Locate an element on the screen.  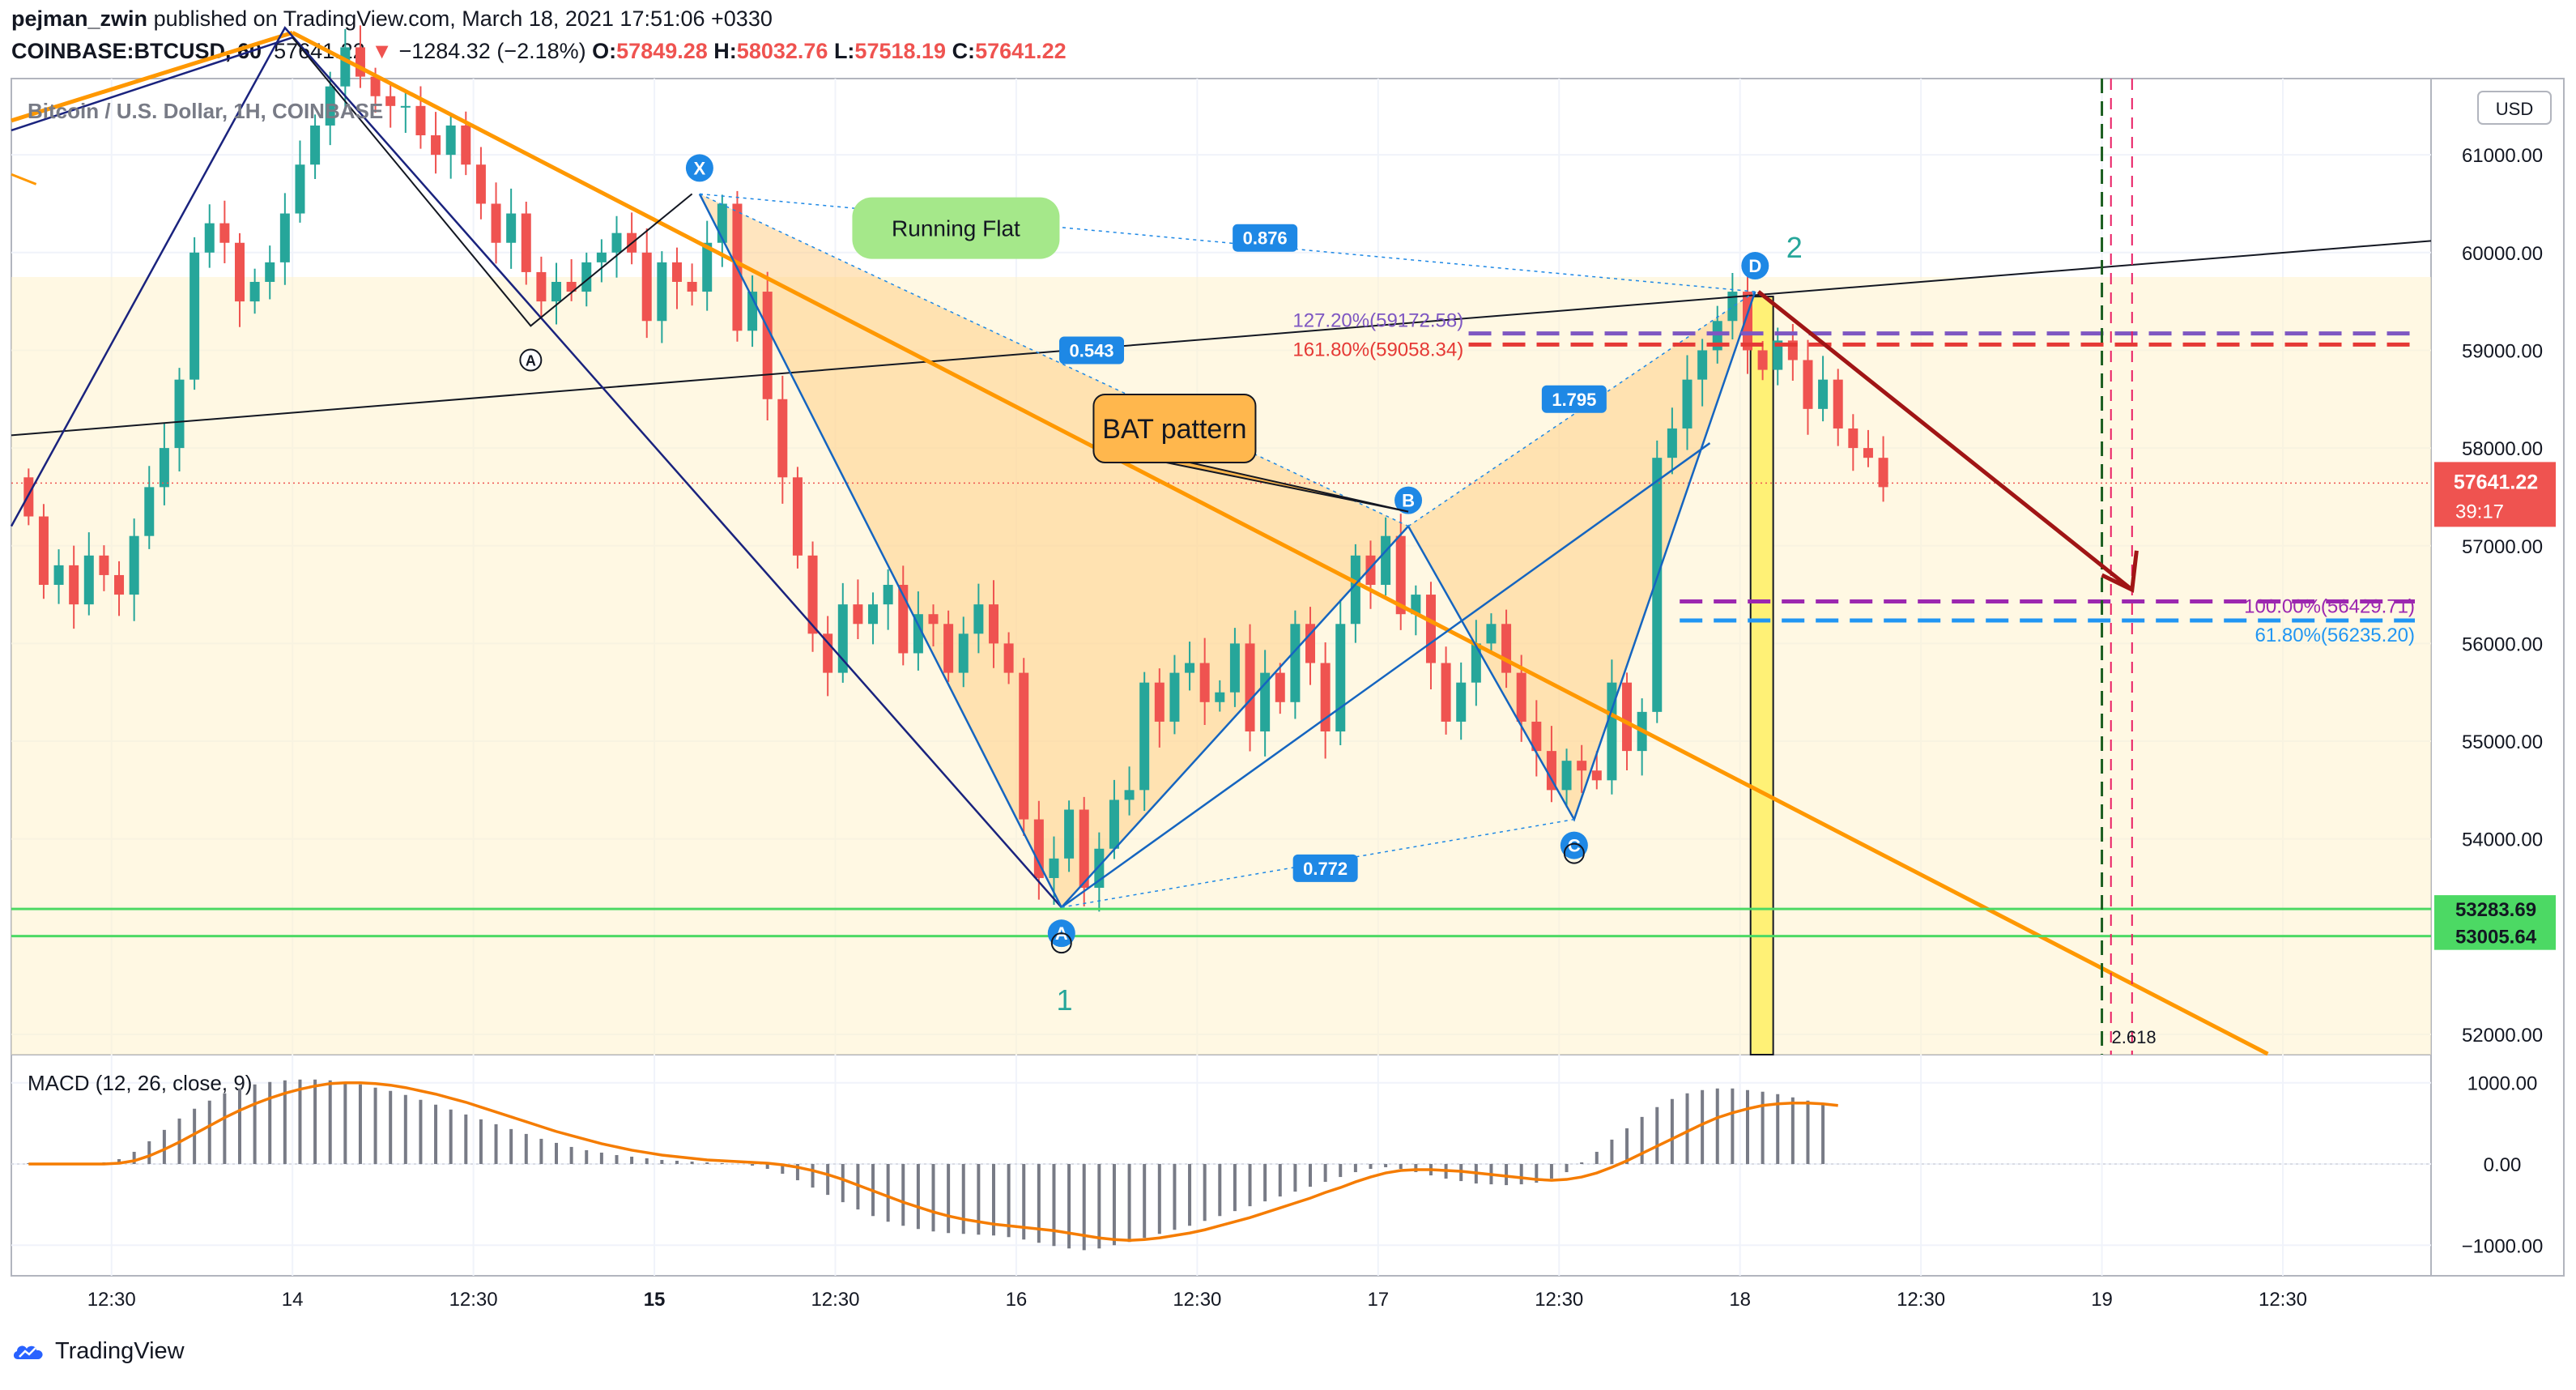
point-letter: X is located at coordinates (700, 168).